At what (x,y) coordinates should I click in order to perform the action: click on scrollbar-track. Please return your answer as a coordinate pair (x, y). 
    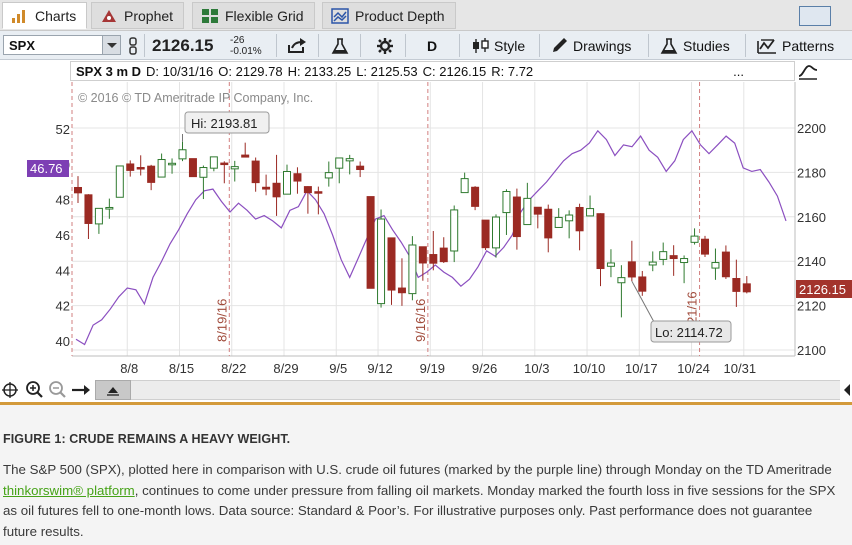
    Looking at the image, I should click on (467, 390).